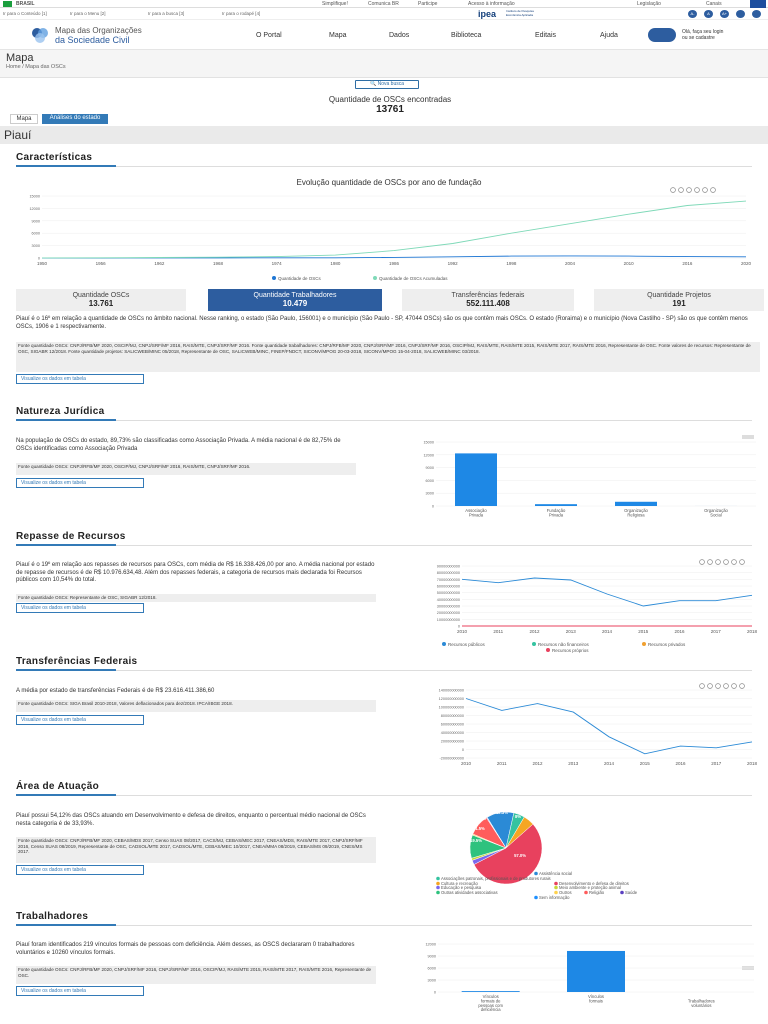 The image size is (768, 1024). I want to click on x-tick-label: 2016, so click(679, 631).